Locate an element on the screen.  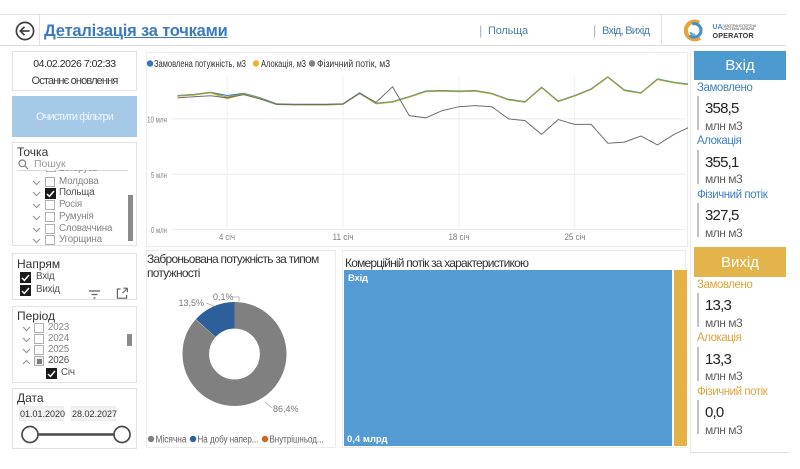
svg-text: 5 млн is located at coordinates (159, 175).